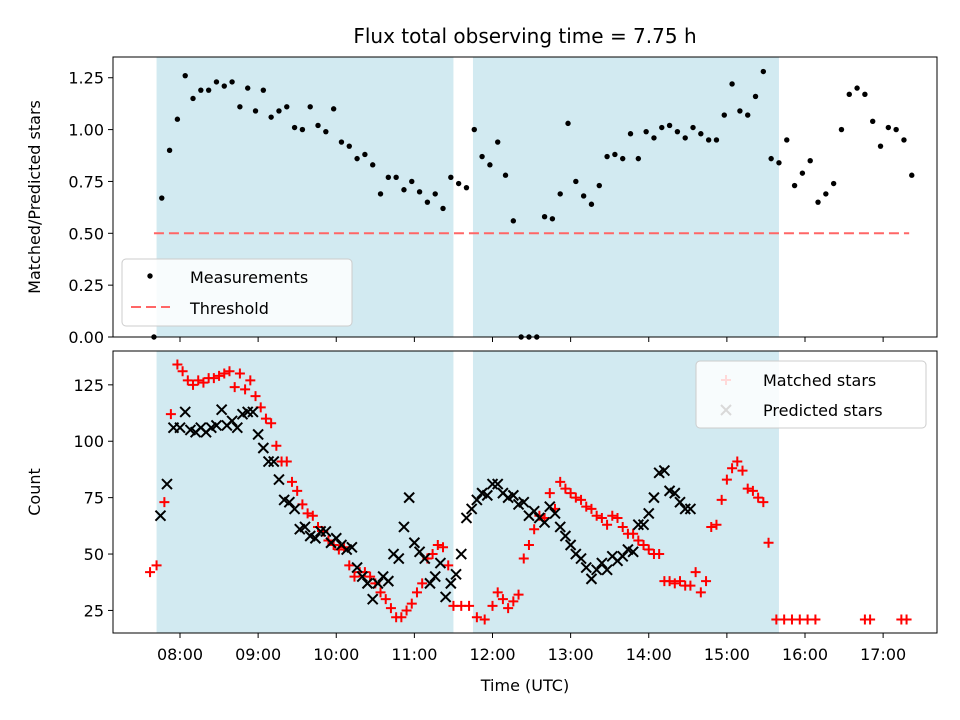 The image size is (960, 720). What do you see at coordinates (249, 277) in the screenshot?
I see `legend-label-measurements: Measurements` at bounding box center [249, 277].